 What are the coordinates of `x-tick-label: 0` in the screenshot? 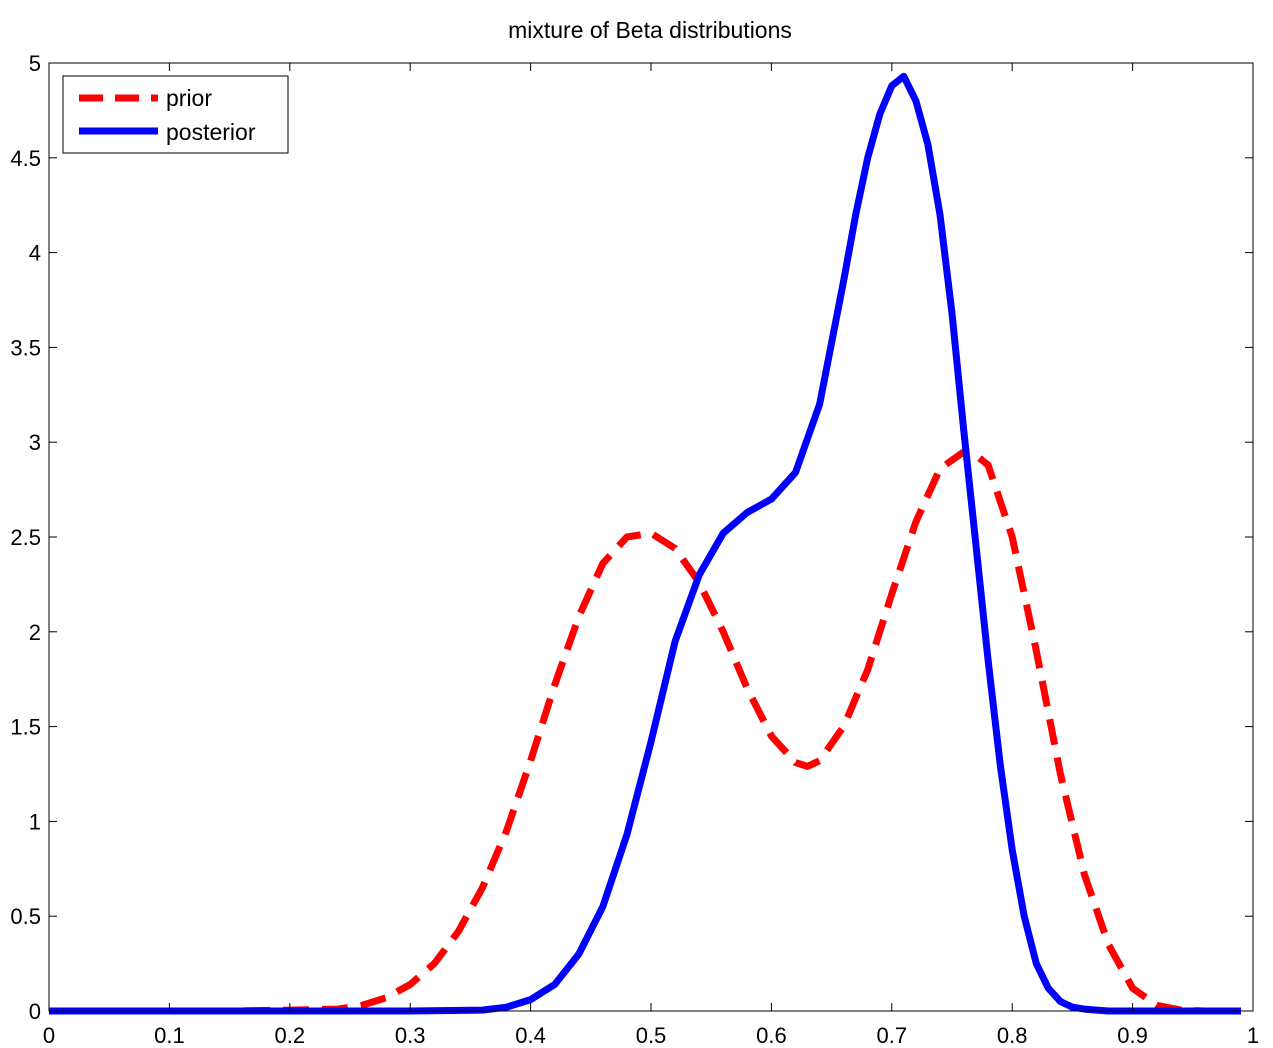 It's located at (49, 1035).